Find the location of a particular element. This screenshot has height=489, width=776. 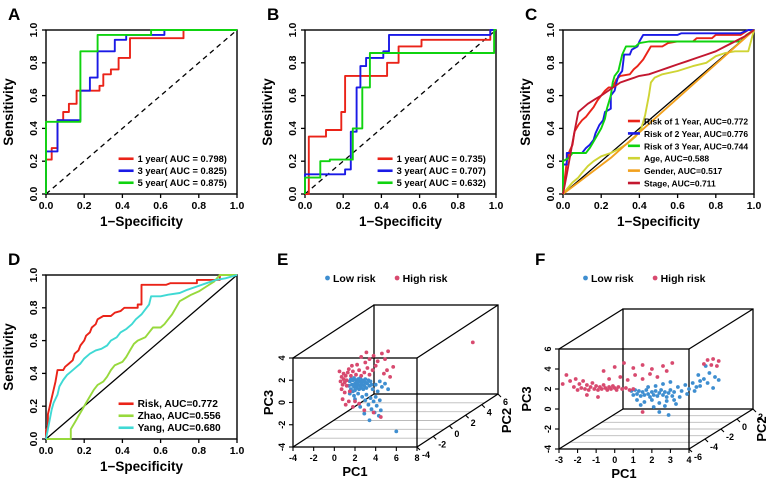

y-tick-label: 0.8 is located at coordinates (293, 62).